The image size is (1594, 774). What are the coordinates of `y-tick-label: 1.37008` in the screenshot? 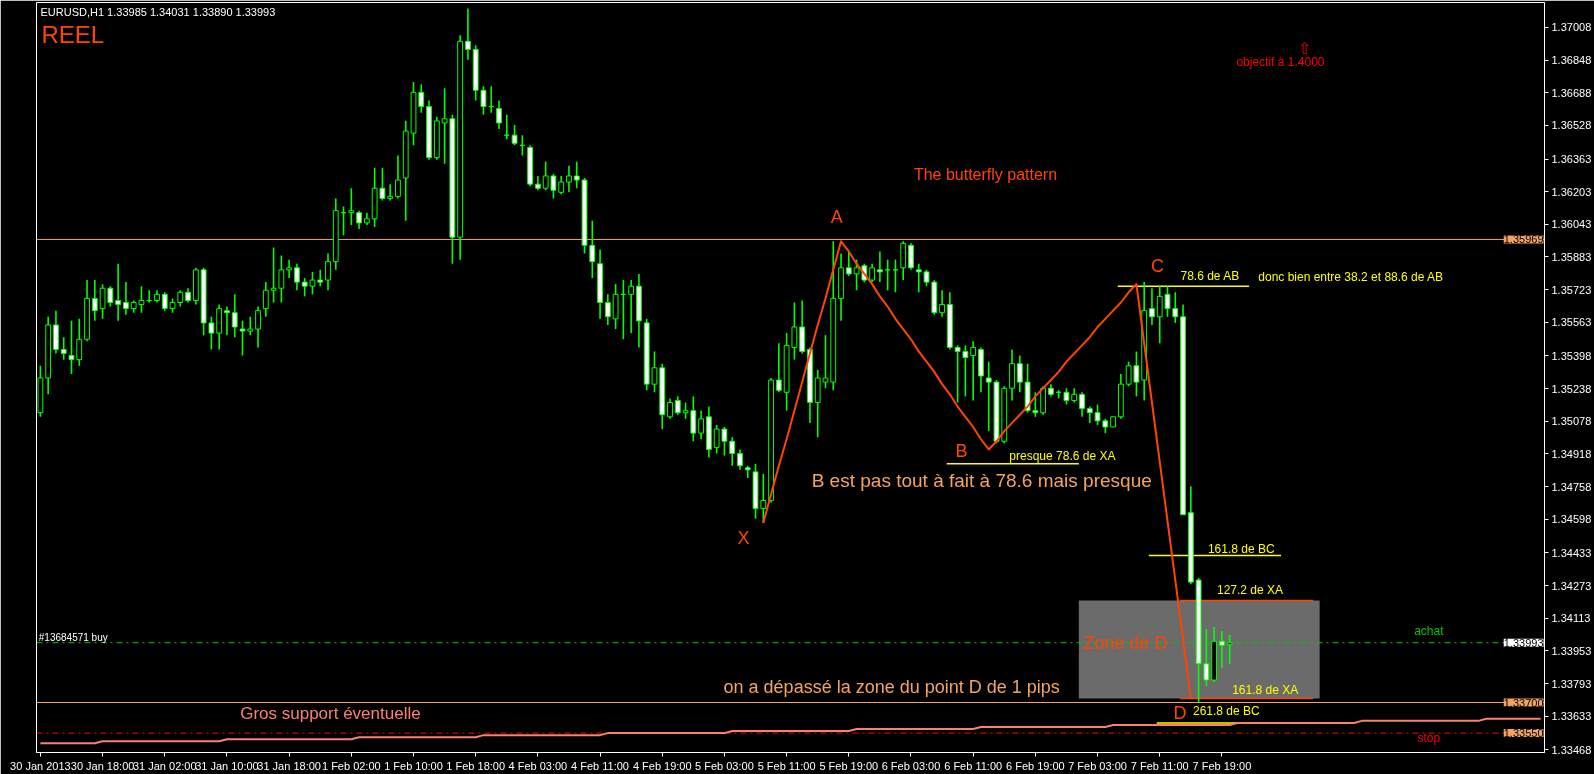 It's located at (1571, 27).